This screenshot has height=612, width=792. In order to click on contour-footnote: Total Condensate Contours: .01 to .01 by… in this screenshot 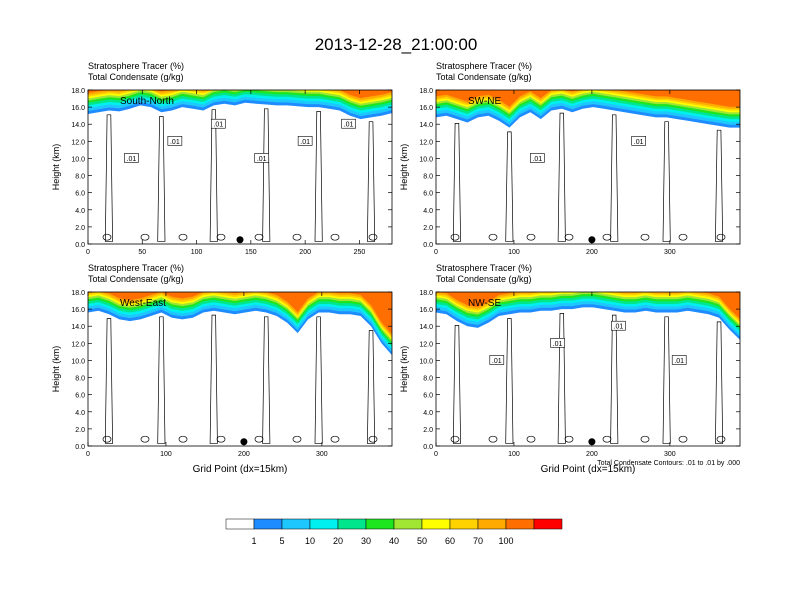, I will do `click(668, 463)`.